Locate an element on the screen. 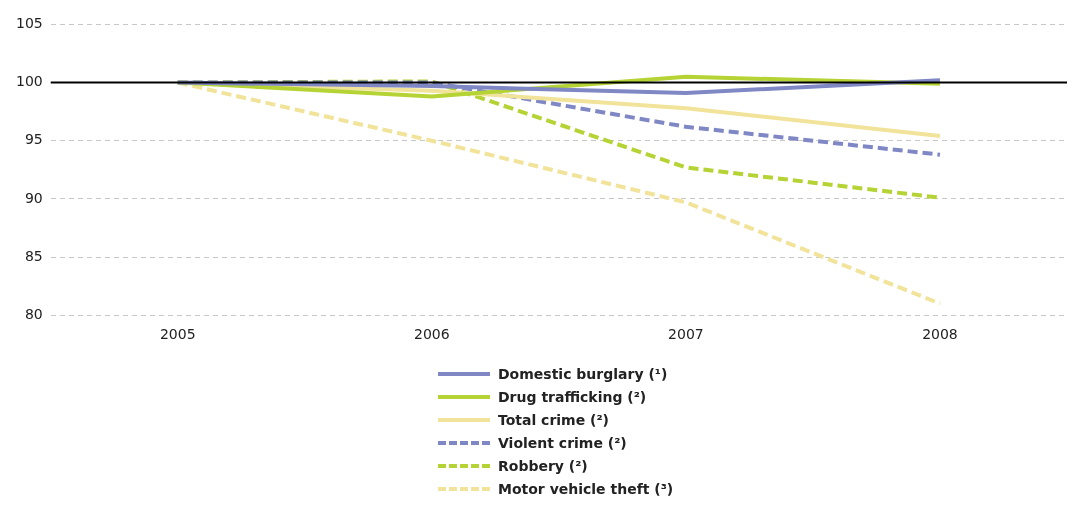  legend-label: Total crime (²) is located at coordinates (554, 419).